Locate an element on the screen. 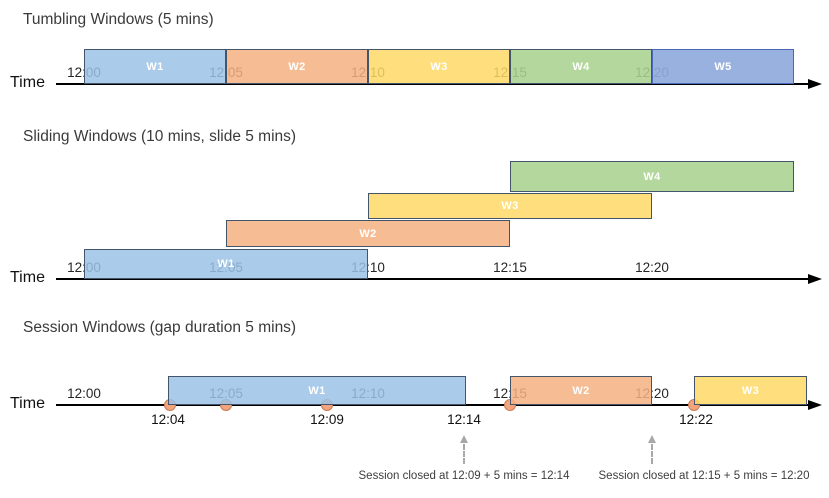 This screenshot has width=829, height=498. window-box-sliding-w4: W4 is located at coordinates (652, 176).